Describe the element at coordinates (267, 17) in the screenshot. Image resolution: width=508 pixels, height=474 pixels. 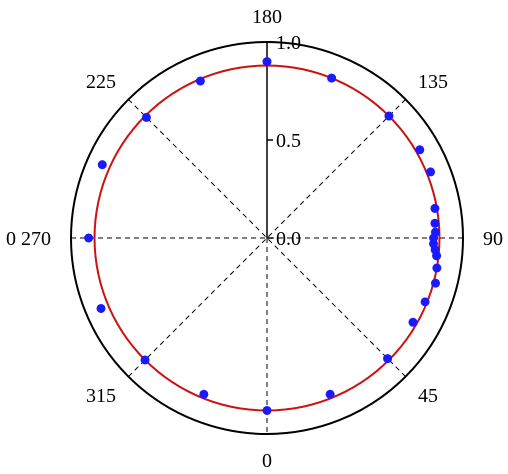
I see `angle-tick-label: 180` at that location.